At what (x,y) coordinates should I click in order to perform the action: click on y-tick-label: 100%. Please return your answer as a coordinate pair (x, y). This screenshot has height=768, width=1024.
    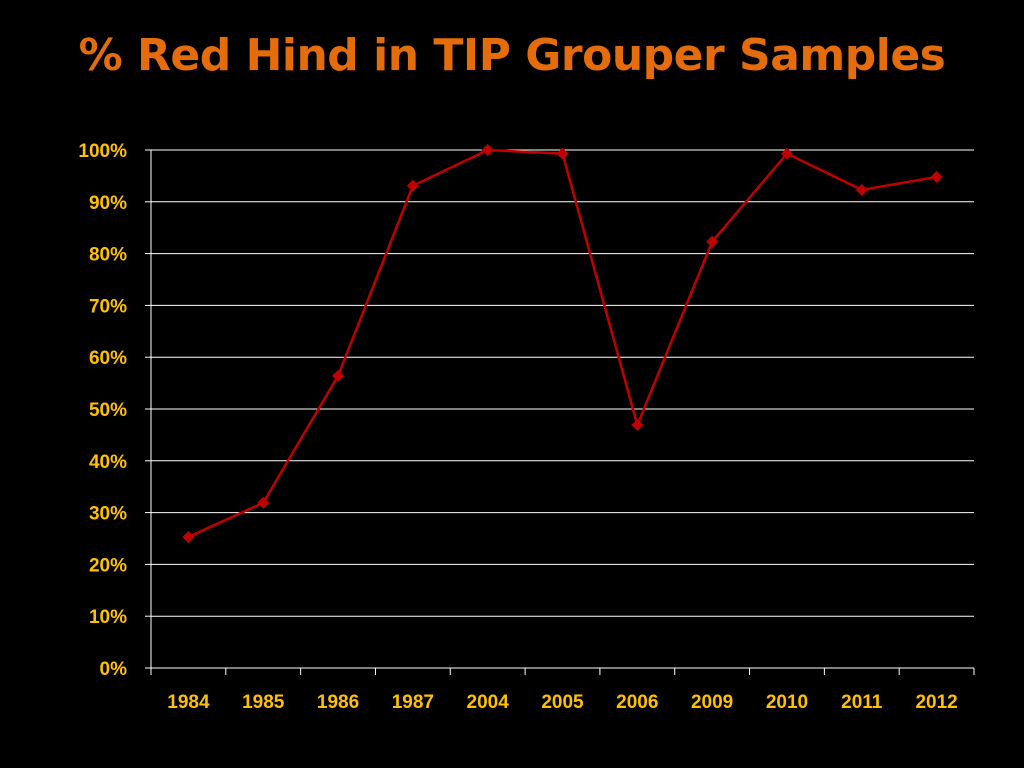
    Looking at the image, I should click on (102, 151).